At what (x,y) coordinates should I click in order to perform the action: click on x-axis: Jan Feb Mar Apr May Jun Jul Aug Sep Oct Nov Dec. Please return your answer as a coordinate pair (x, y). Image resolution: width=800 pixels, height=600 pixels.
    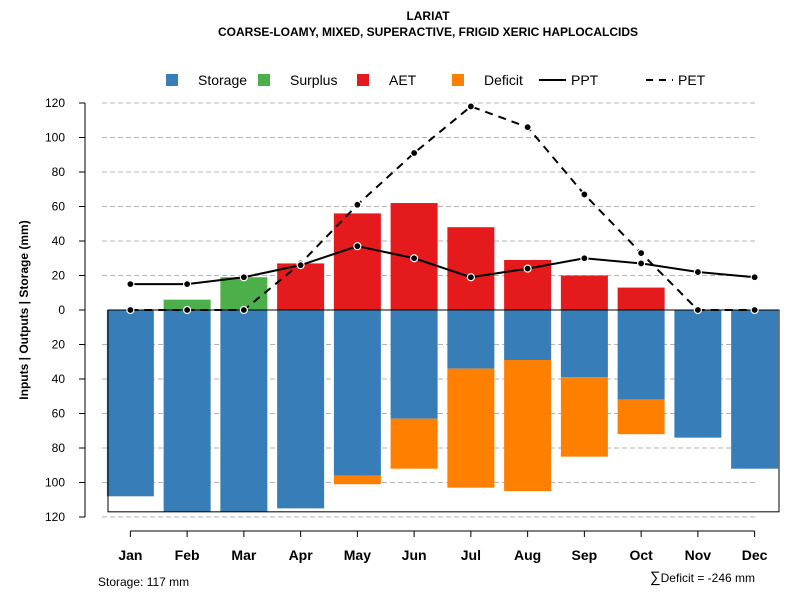
    Looking at the image, I should click on (443, 546).